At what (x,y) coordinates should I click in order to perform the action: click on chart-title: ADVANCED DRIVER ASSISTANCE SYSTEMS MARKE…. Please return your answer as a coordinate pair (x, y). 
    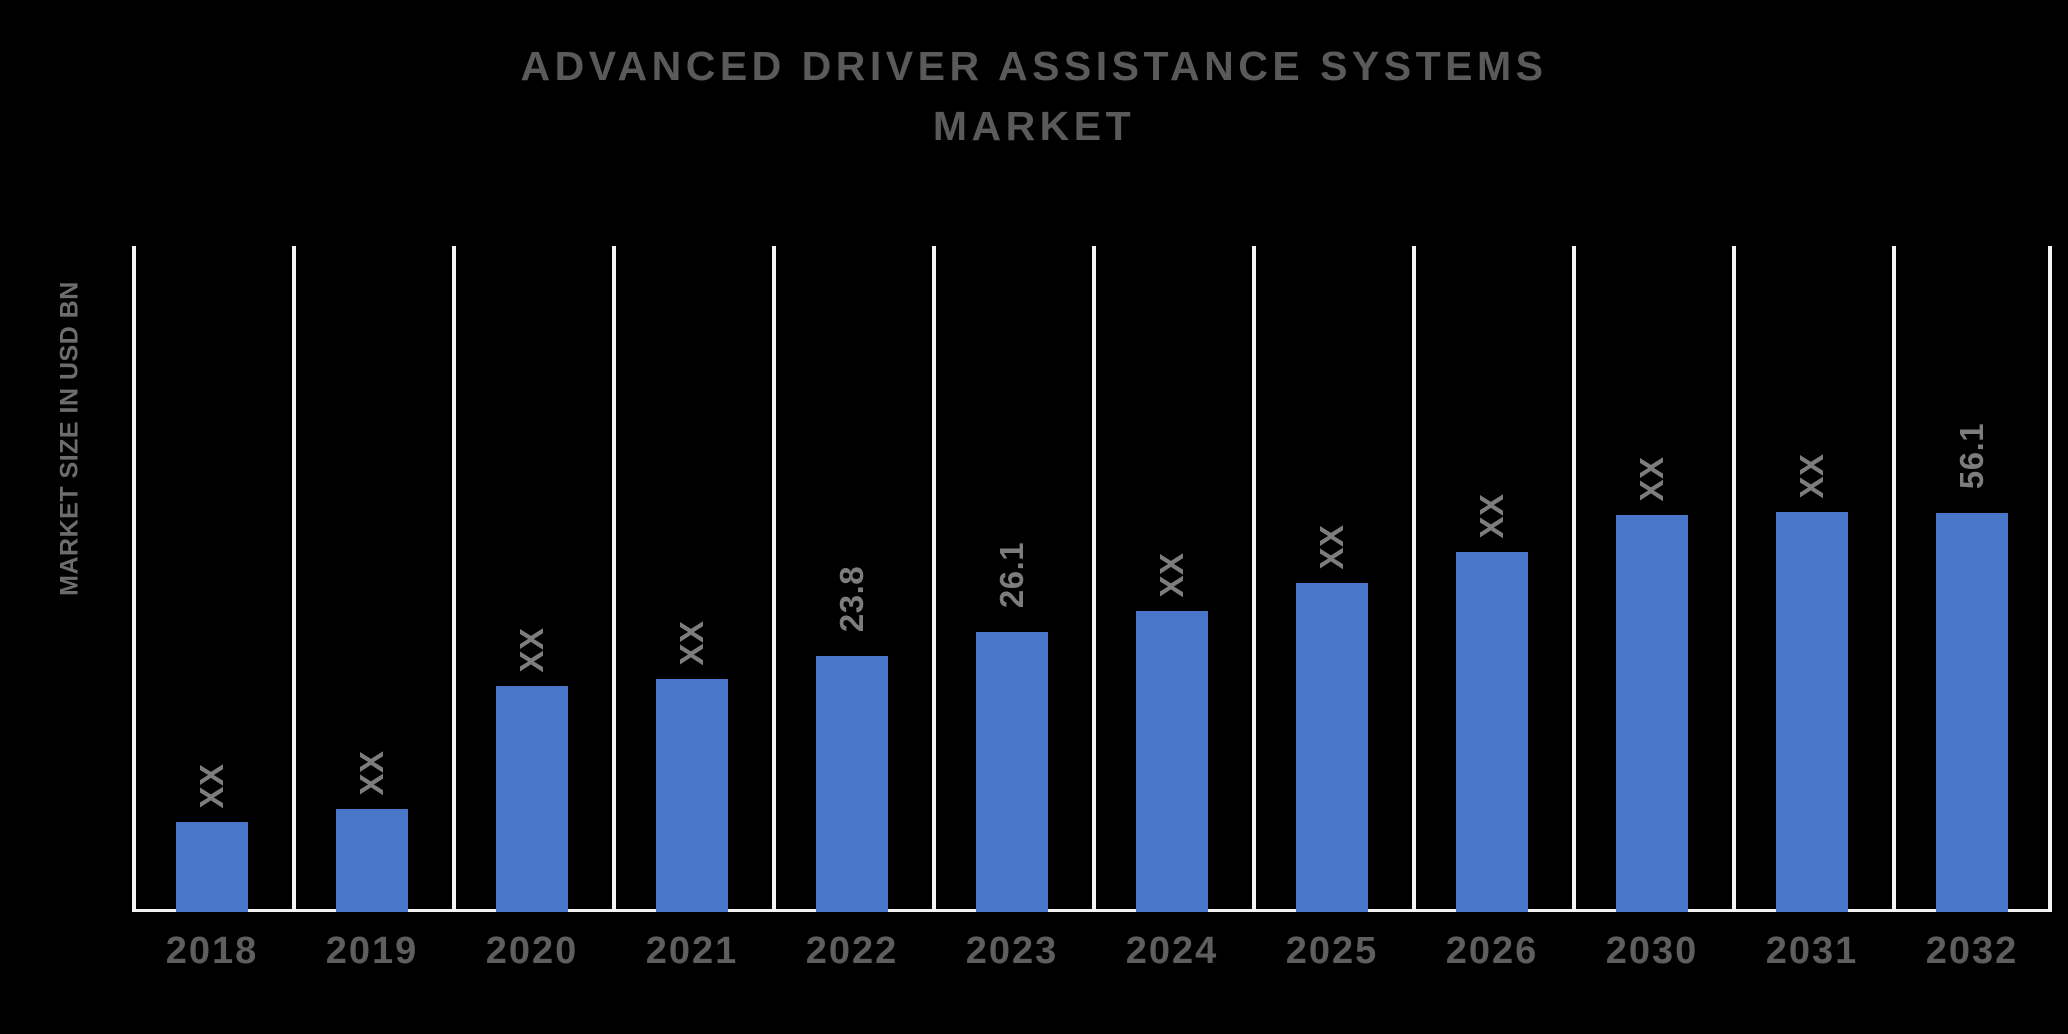
    Looking at the image, I should click on (1034, 96).